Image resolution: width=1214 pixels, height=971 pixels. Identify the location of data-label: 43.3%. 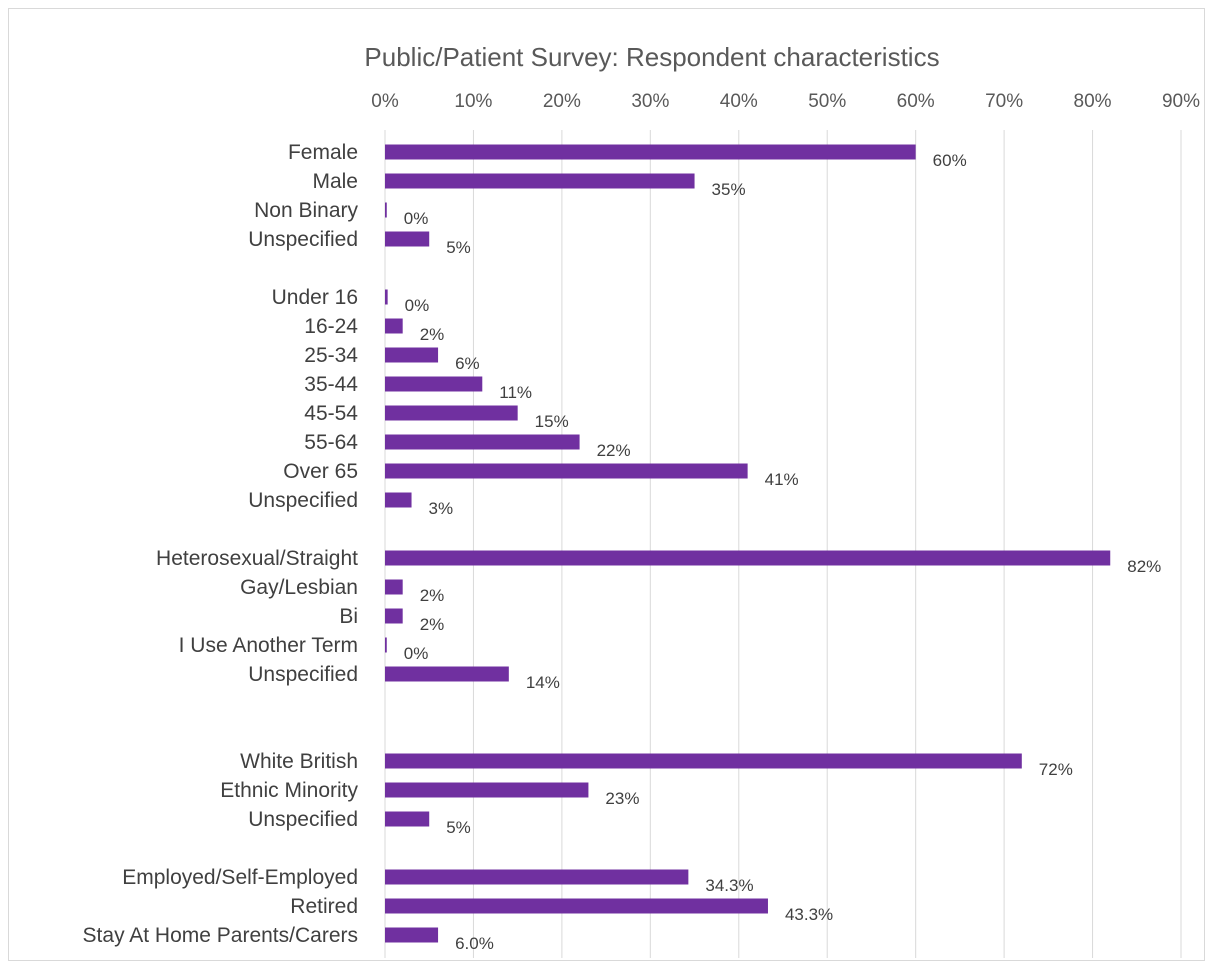
(809, 914).